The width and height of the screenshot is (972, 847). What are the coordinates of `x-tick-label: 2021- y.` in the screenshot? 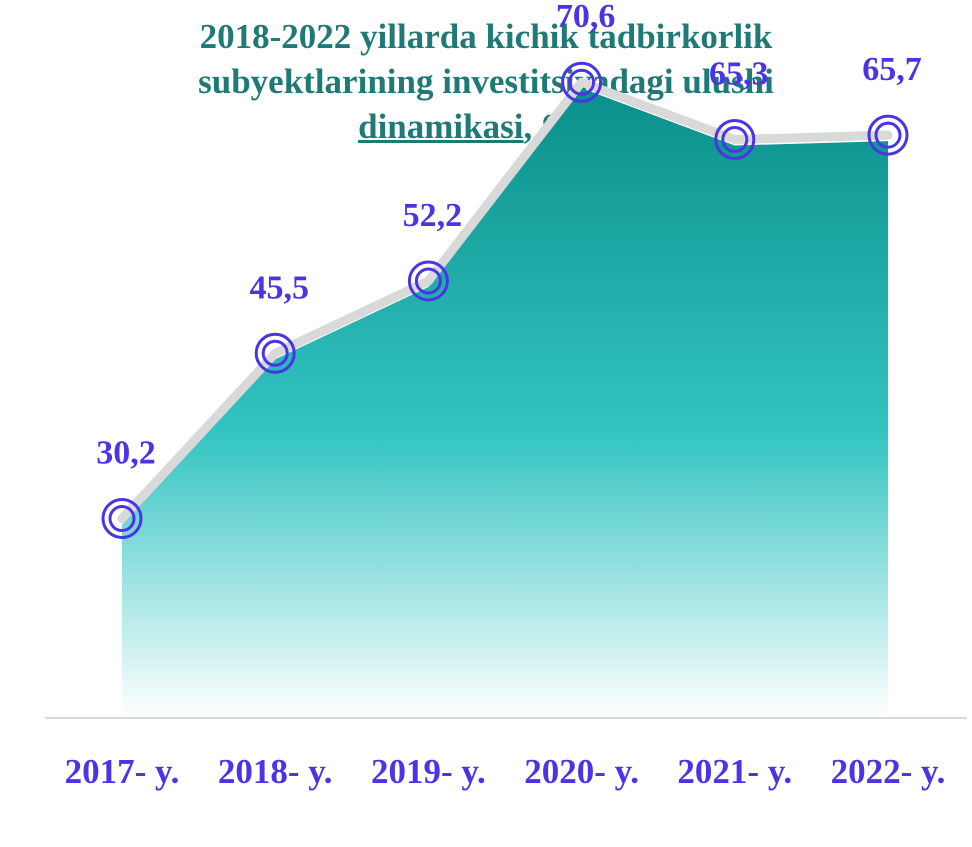 It's located at (734, 771).